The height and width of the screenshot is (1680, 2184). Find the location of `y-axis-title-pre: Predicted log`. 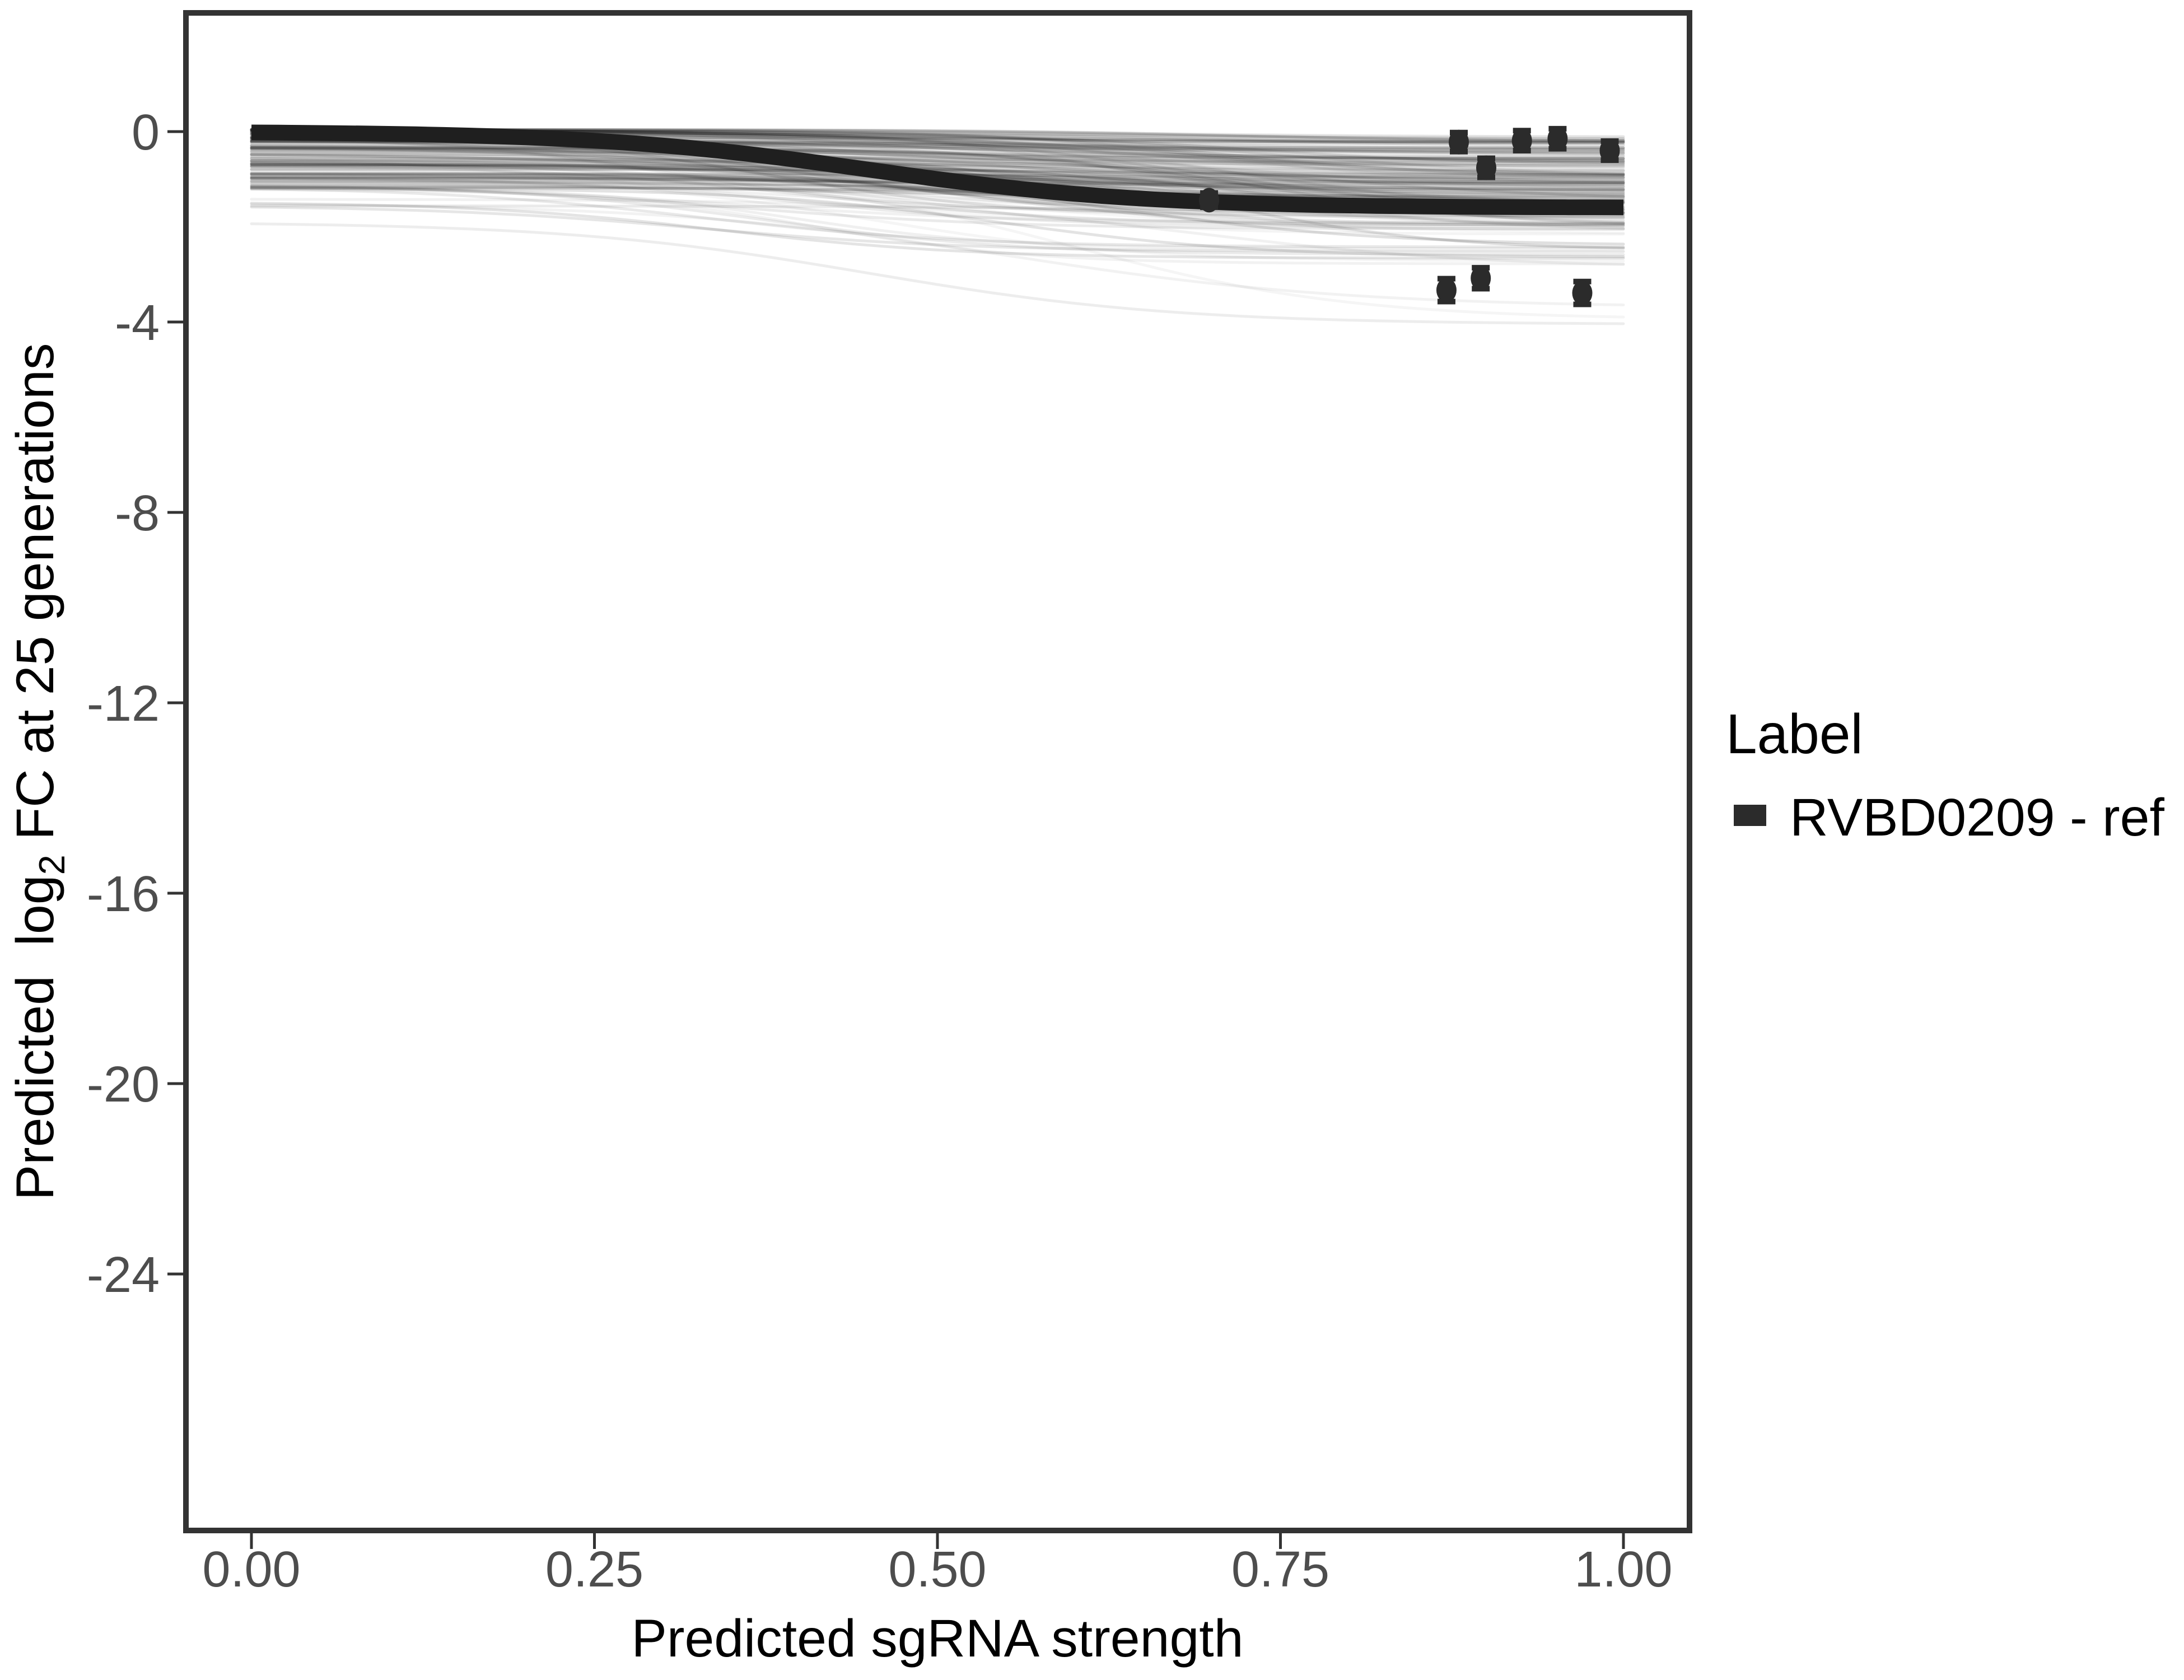

y-axis-title-pre: Predicted log is located at coordinates (36, 1038).